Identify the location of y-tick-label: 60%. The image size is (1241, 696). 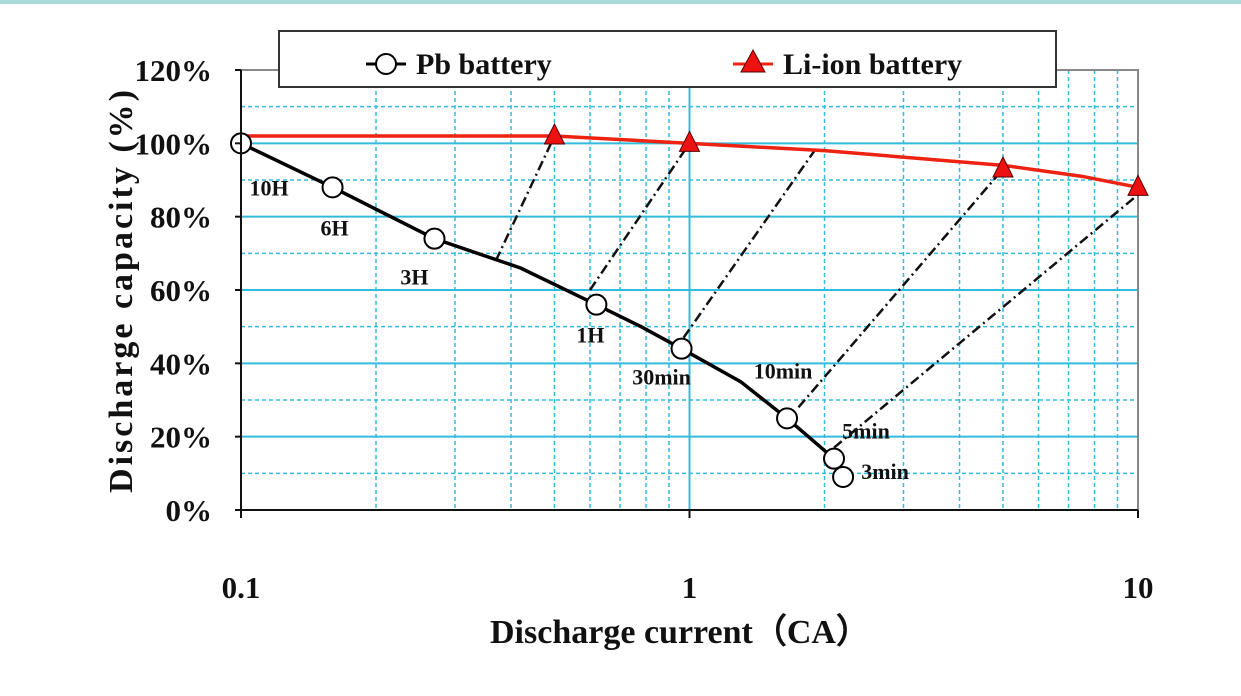
(181, 290).